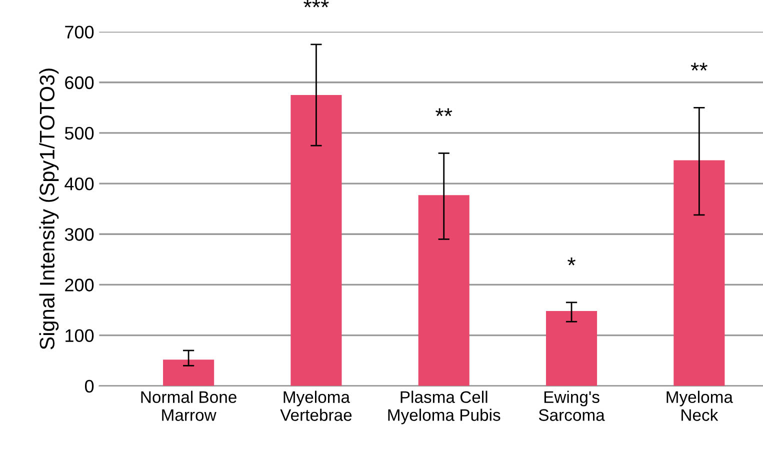  I want to click on y-tick-label: 200, so click(79, 285).